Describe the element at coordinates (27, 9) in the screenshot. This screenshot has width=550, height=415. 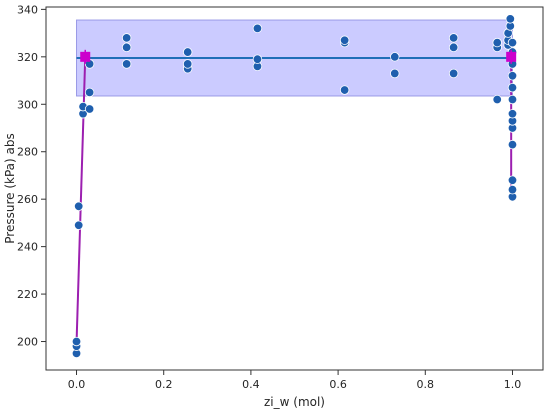
I see `y-tick-label: 340` at that location.